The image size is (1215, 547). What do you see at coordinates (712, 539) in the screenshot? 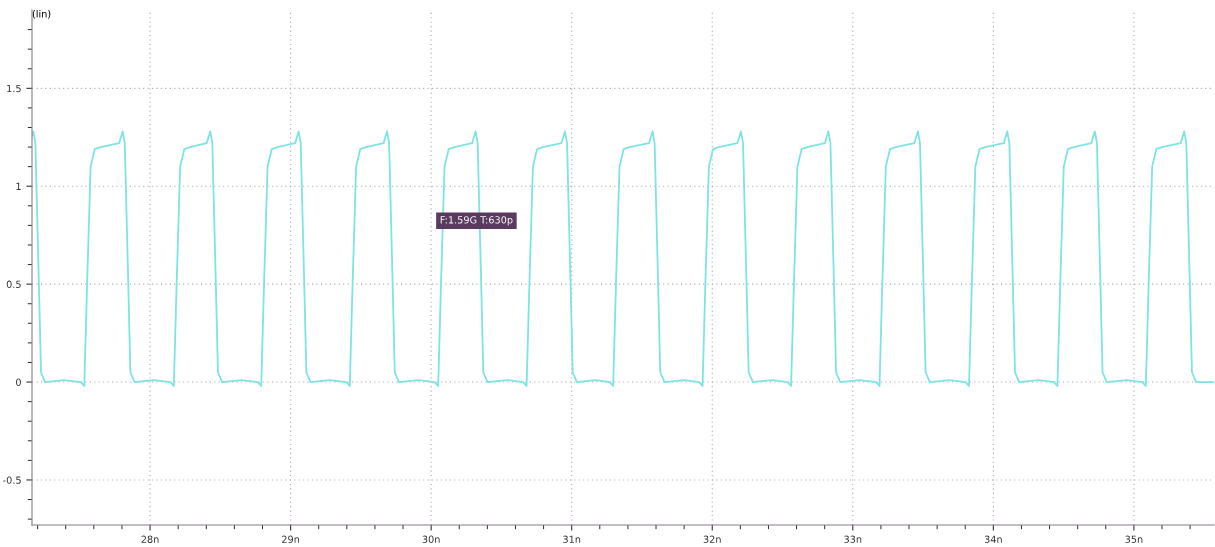
I see `x-tick-label: 32n` at bounding box center [712, 539].